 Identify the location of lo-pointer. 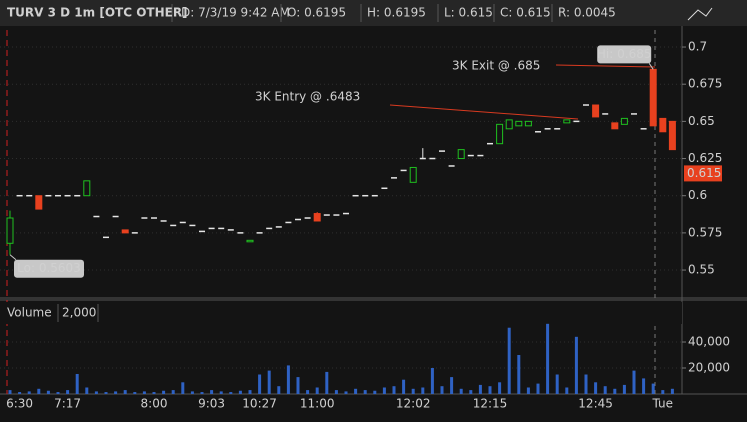
(13, 257).